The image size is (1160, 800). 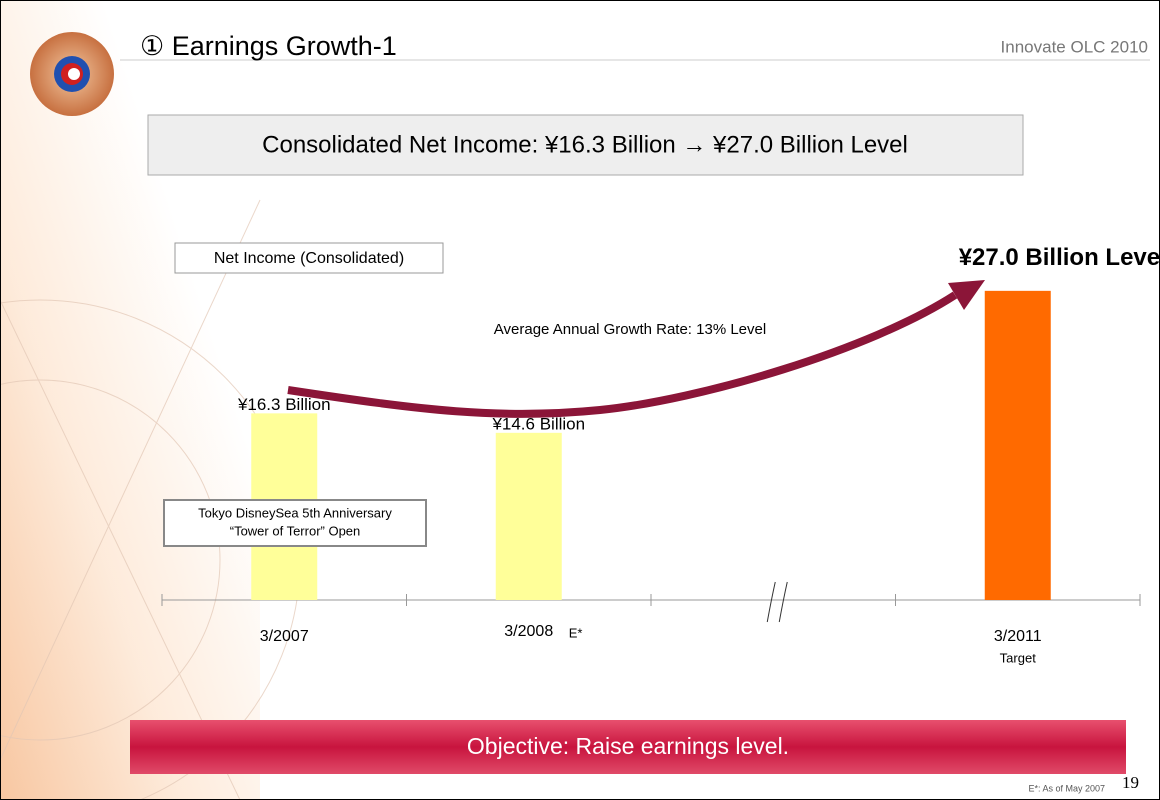 What do you see at coordinates (284, 404) in the screenshot?
I see `value-label: ¥16.3 Billion` at bounding box center [284, 404].